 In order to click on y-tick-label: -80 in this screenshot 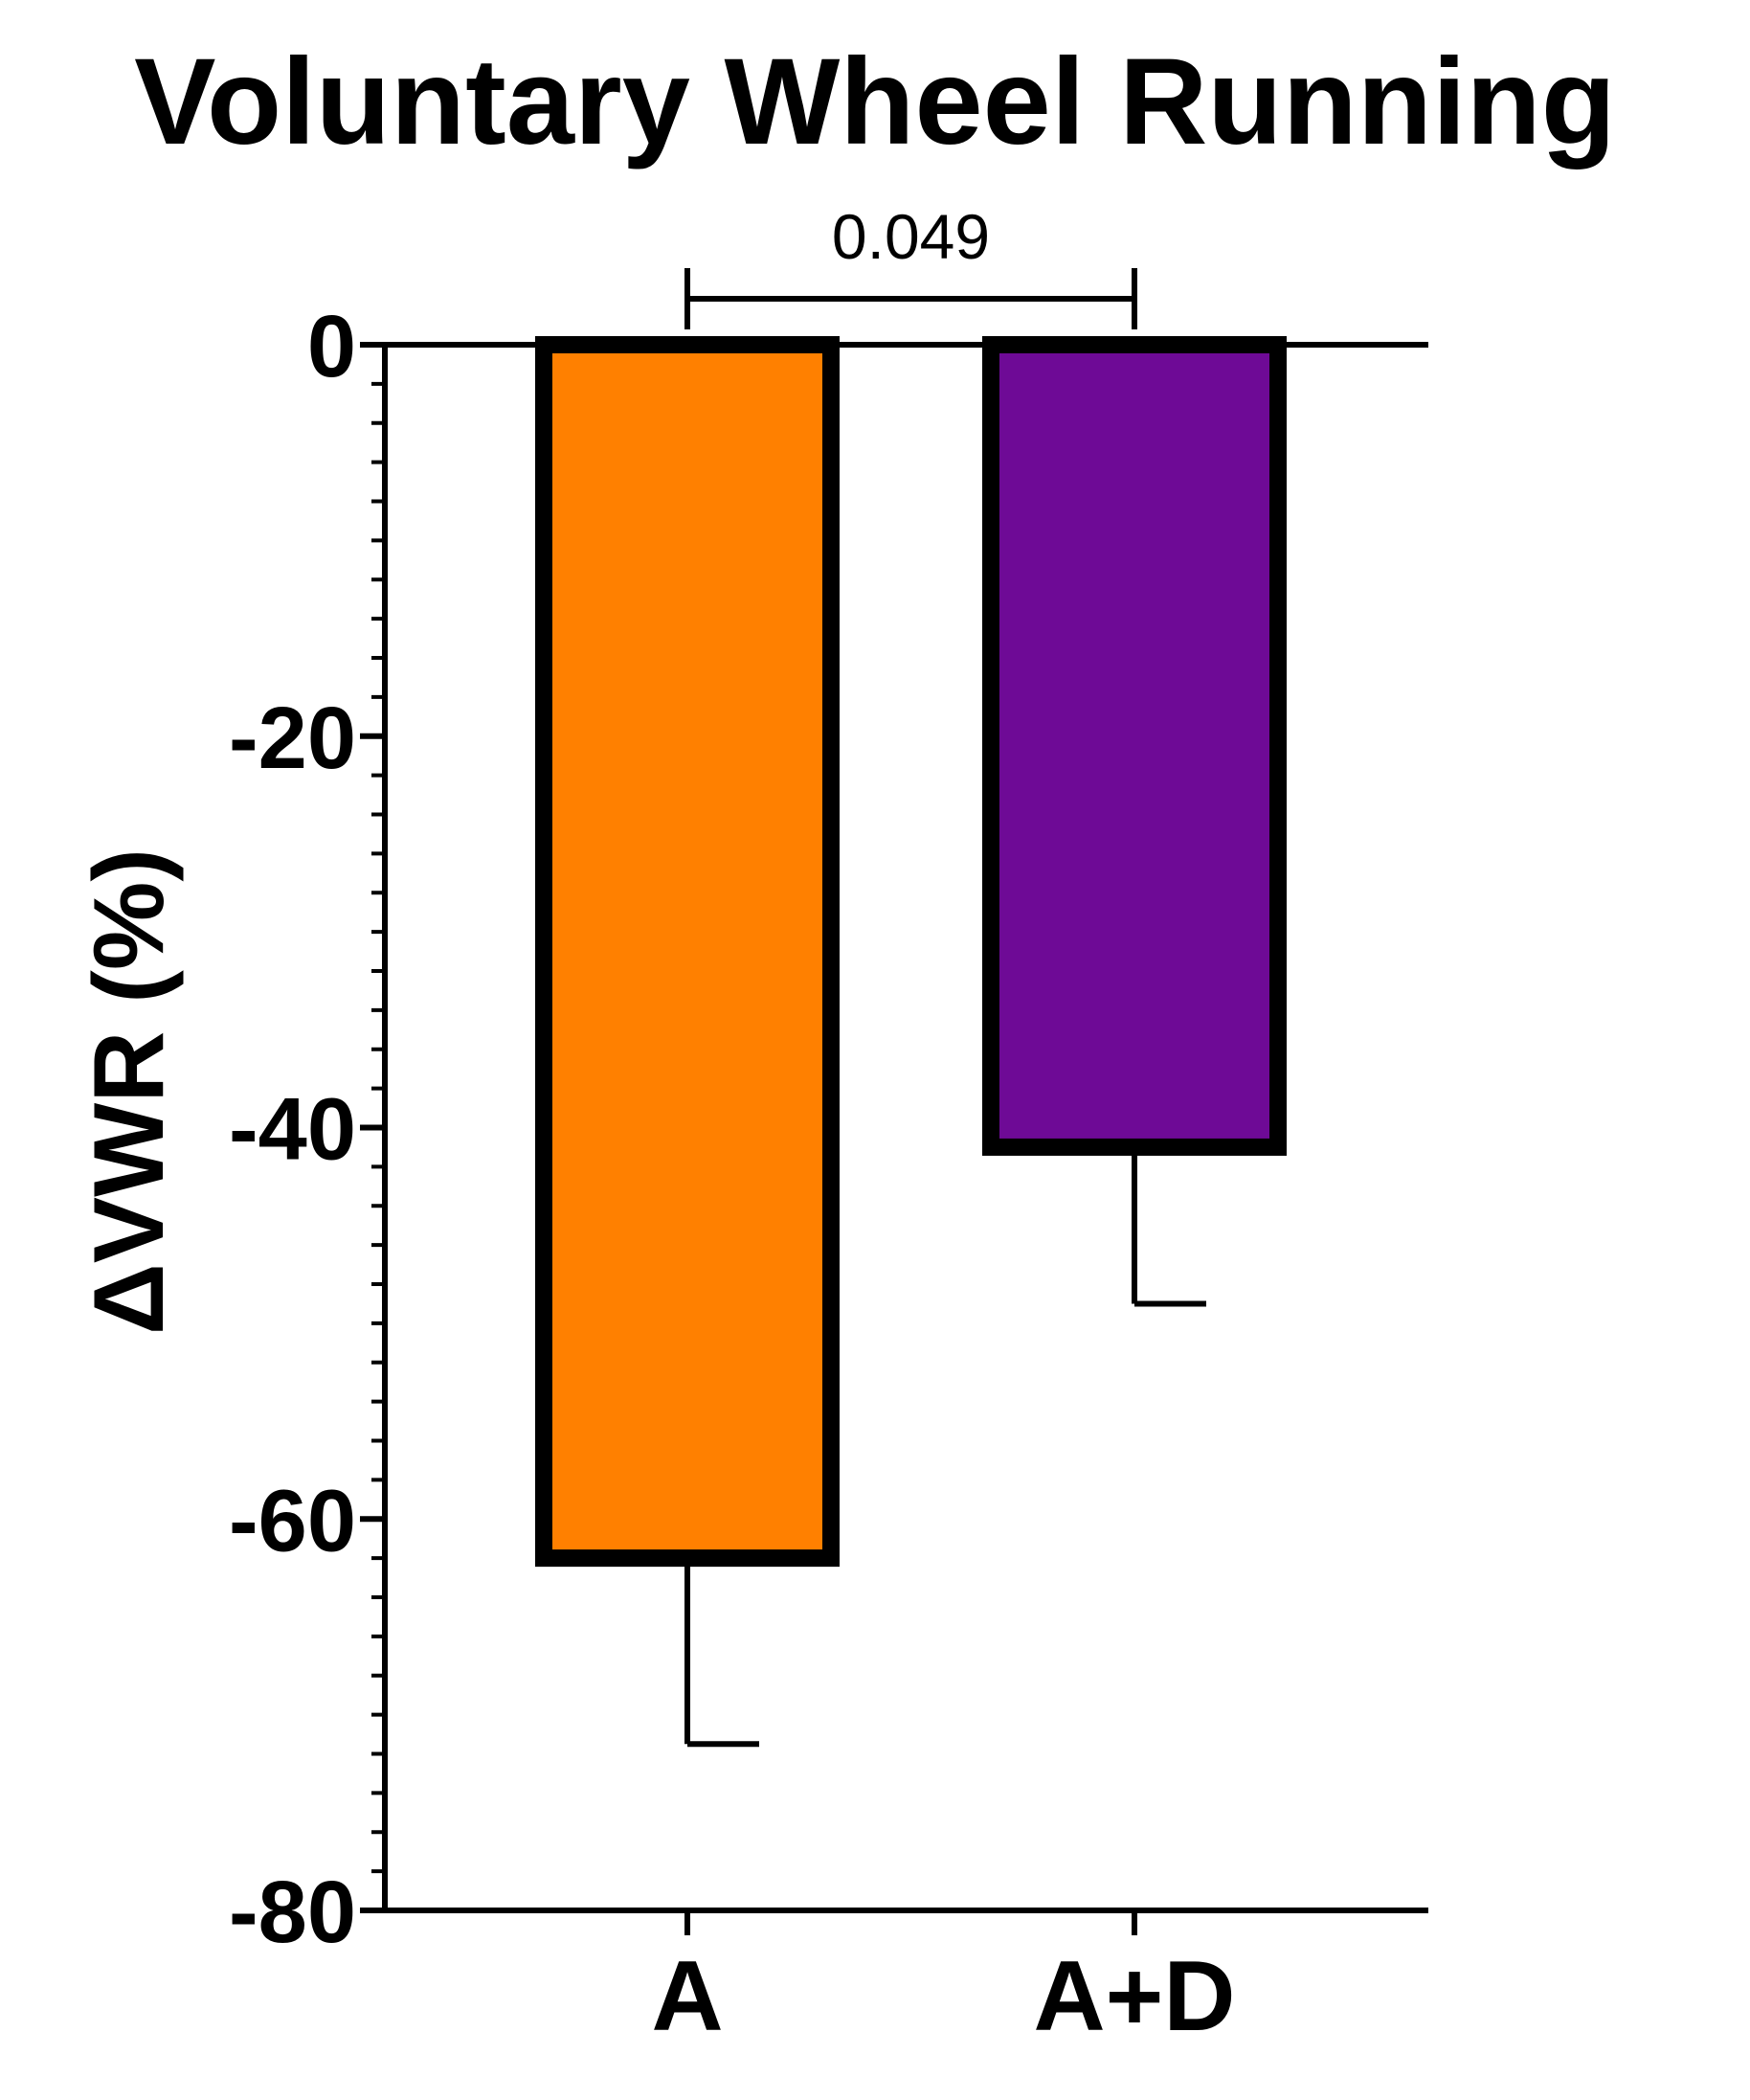, I will do `click(292, 1912)`.